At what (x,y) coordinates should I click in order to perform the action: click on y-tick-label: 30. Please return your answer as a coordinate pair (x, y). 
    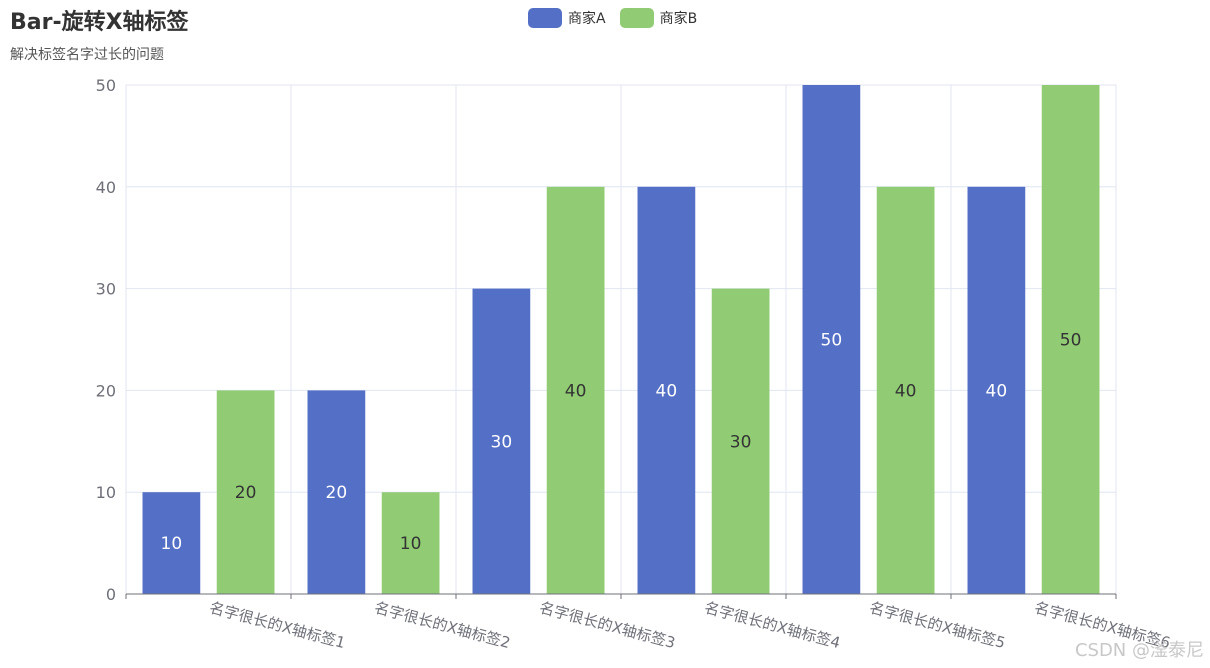
    Looking at the image, I should click on (106, 289).